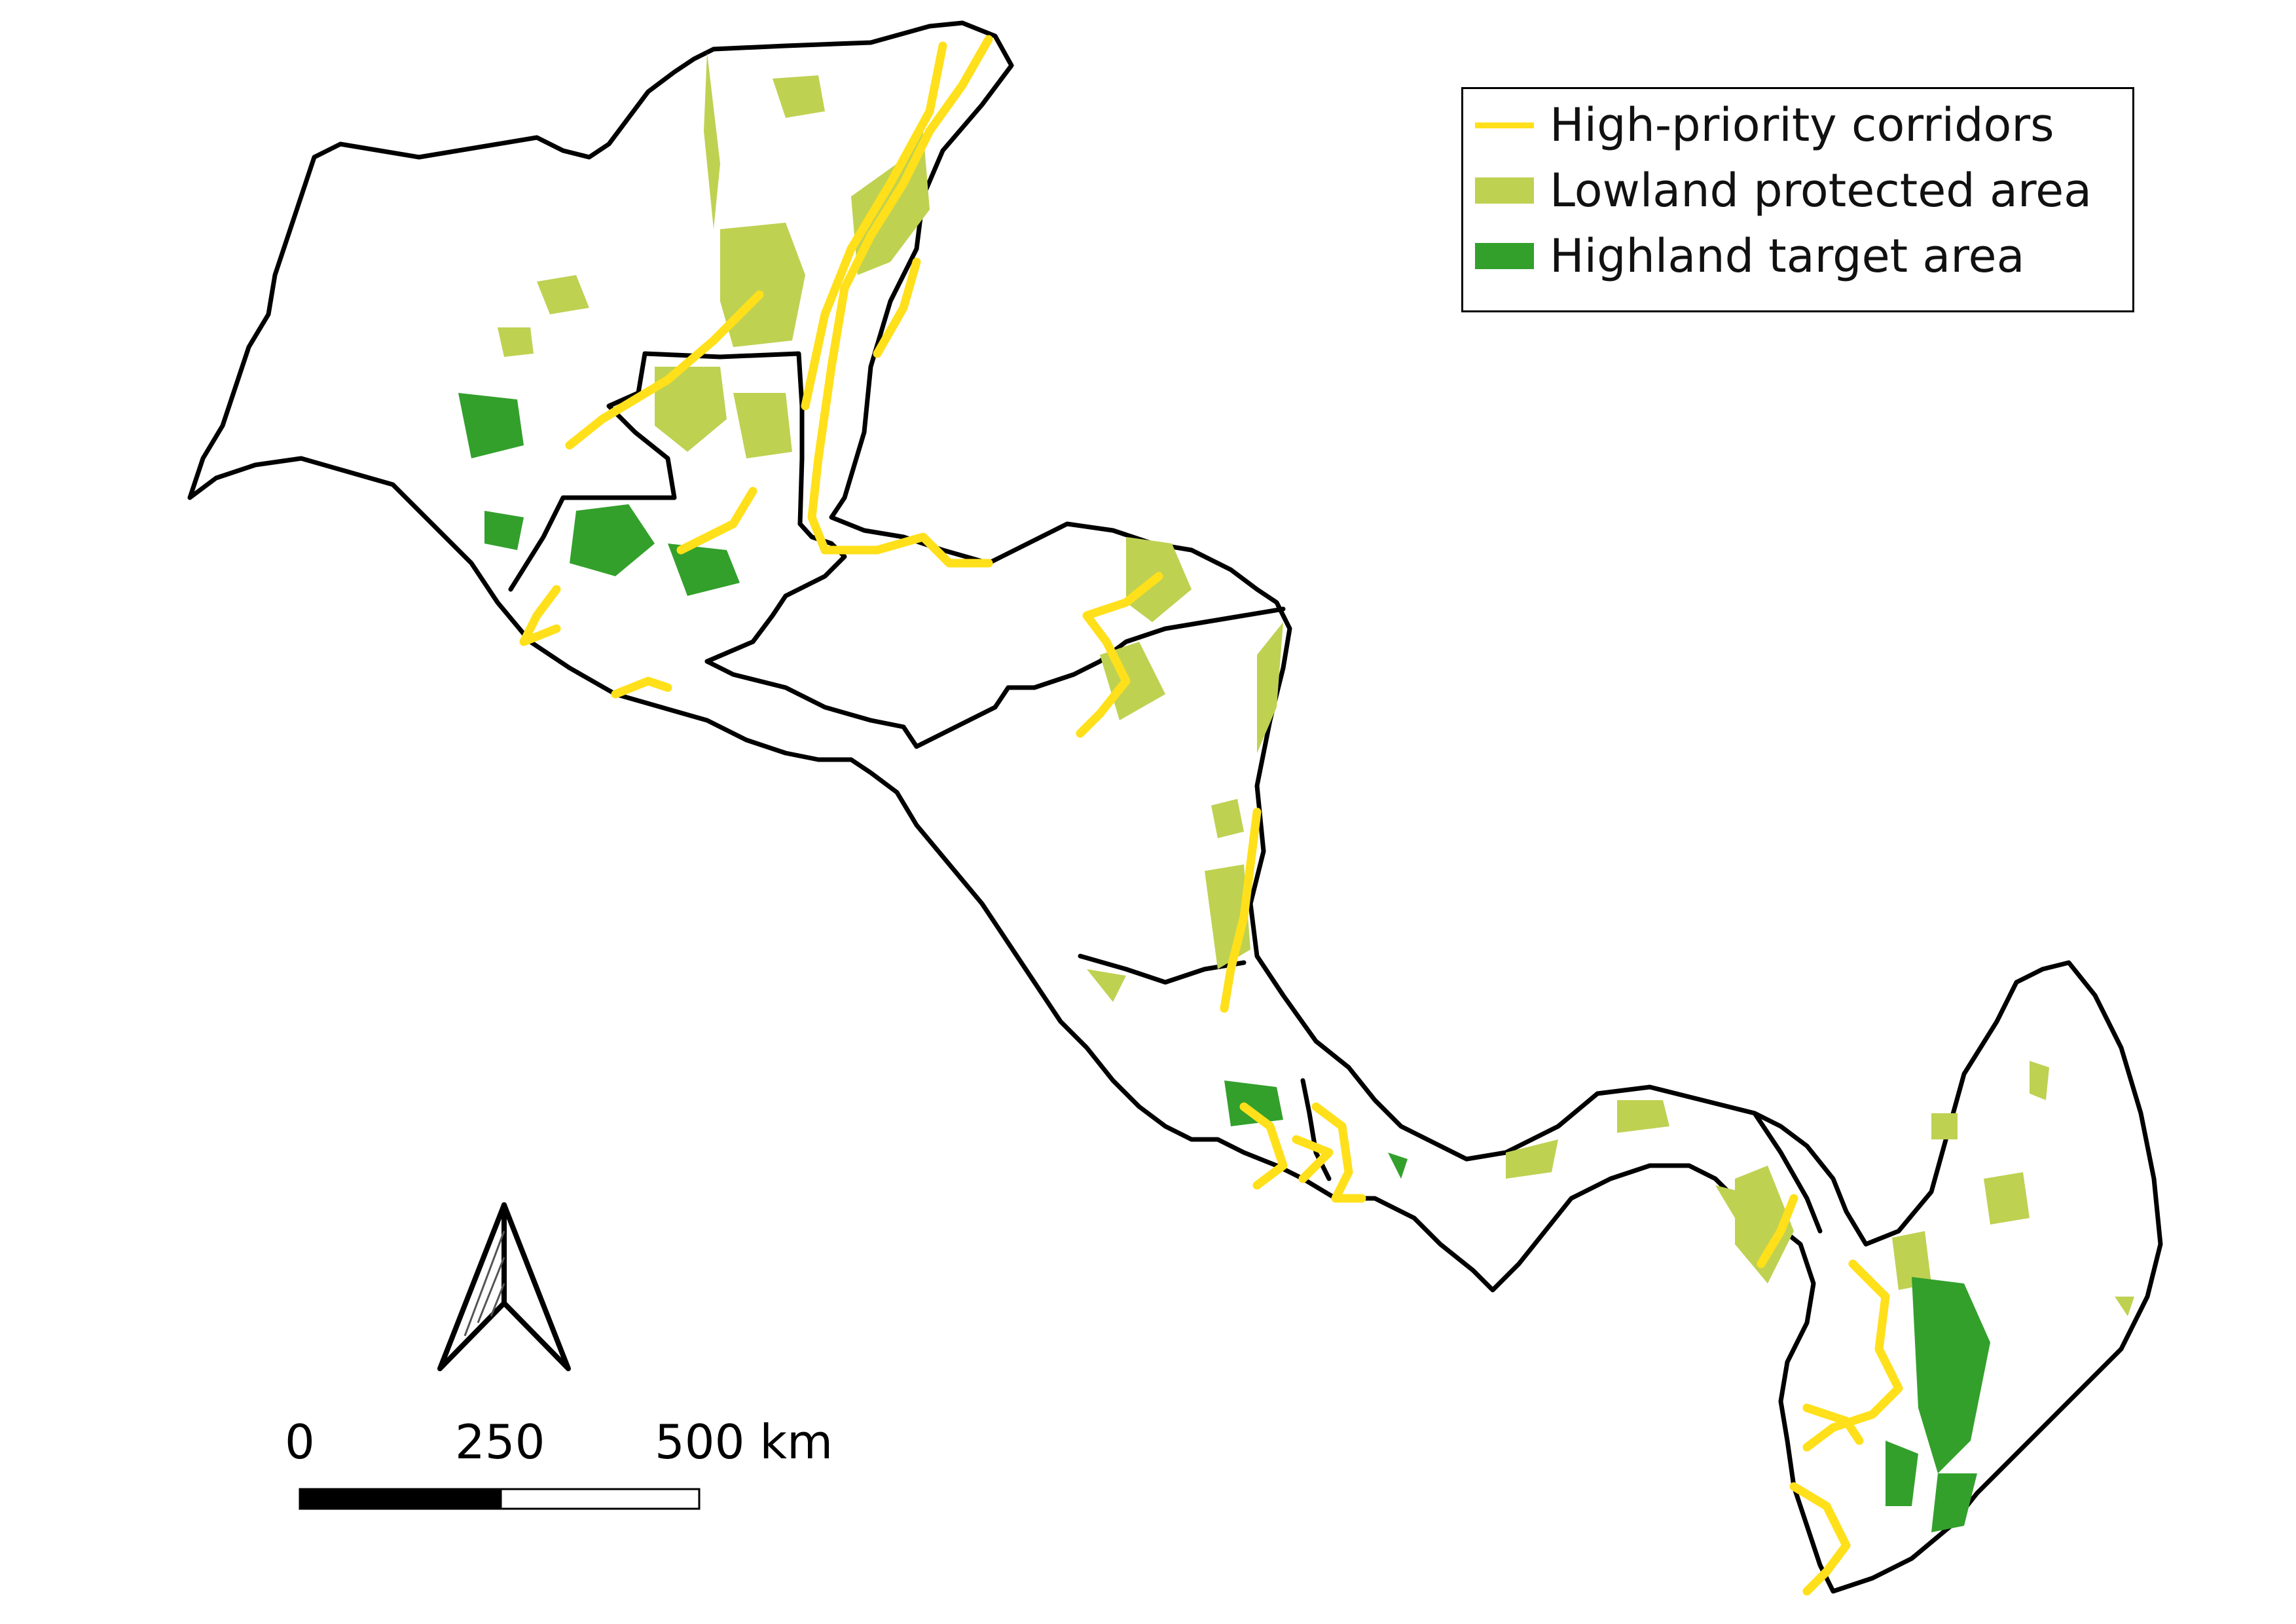  Describe the element at coordinates (300, 1441) in the screenshot. I see `scale-label-0: 0` at that location.